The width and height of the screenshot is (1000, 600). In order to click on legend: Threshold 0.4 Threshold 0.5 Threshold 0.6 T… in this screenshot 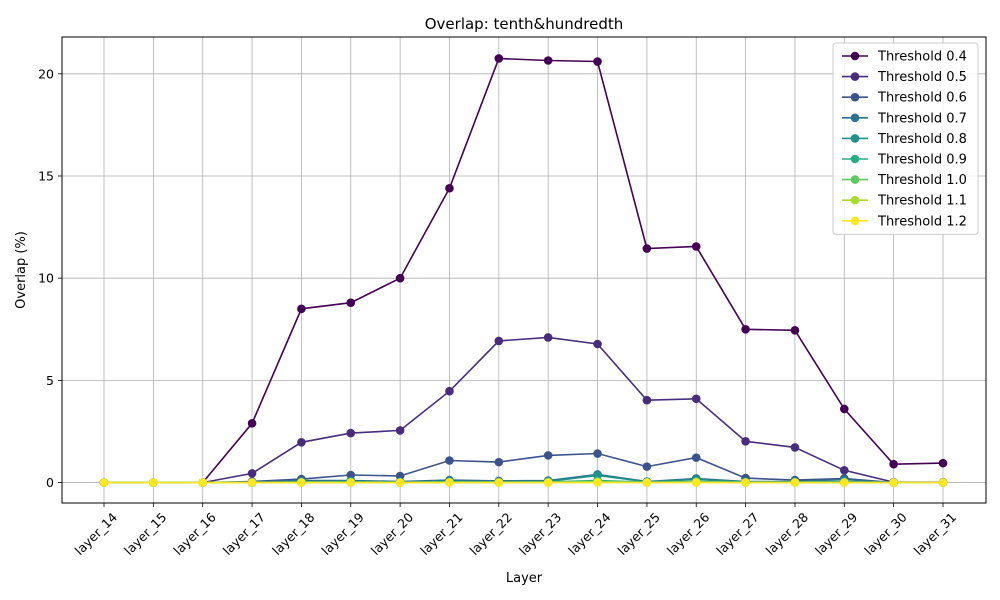, I will do `click(905, 138)`.